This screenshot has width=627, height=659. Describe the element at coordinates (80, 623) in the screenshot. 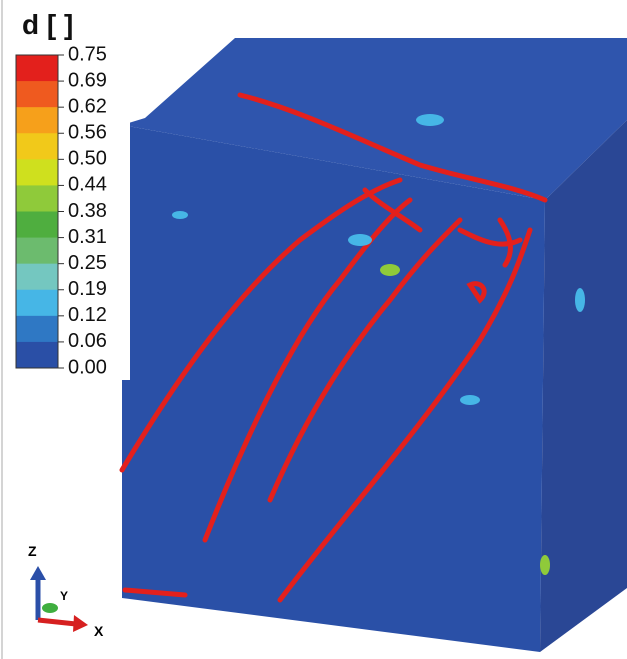

I see `x-arrow-head` at that location.